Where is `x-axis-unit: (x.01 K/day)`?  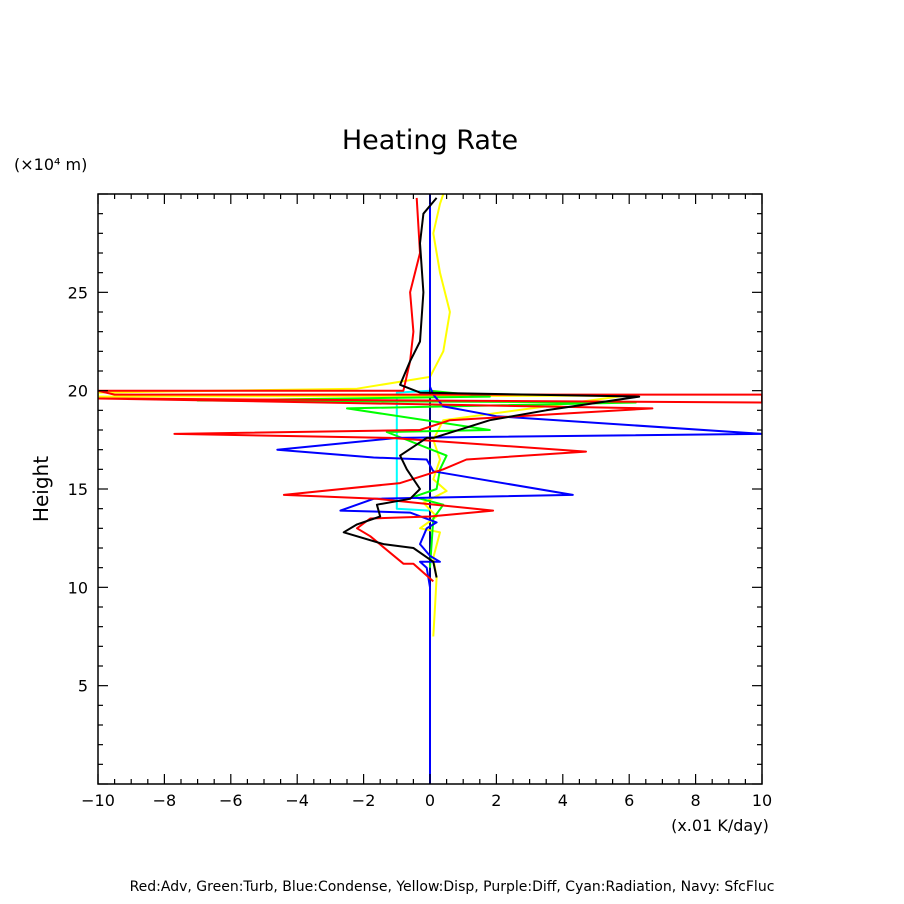
x-axis-unit: (x.01 K/day) is located at coordinates (720, 825).